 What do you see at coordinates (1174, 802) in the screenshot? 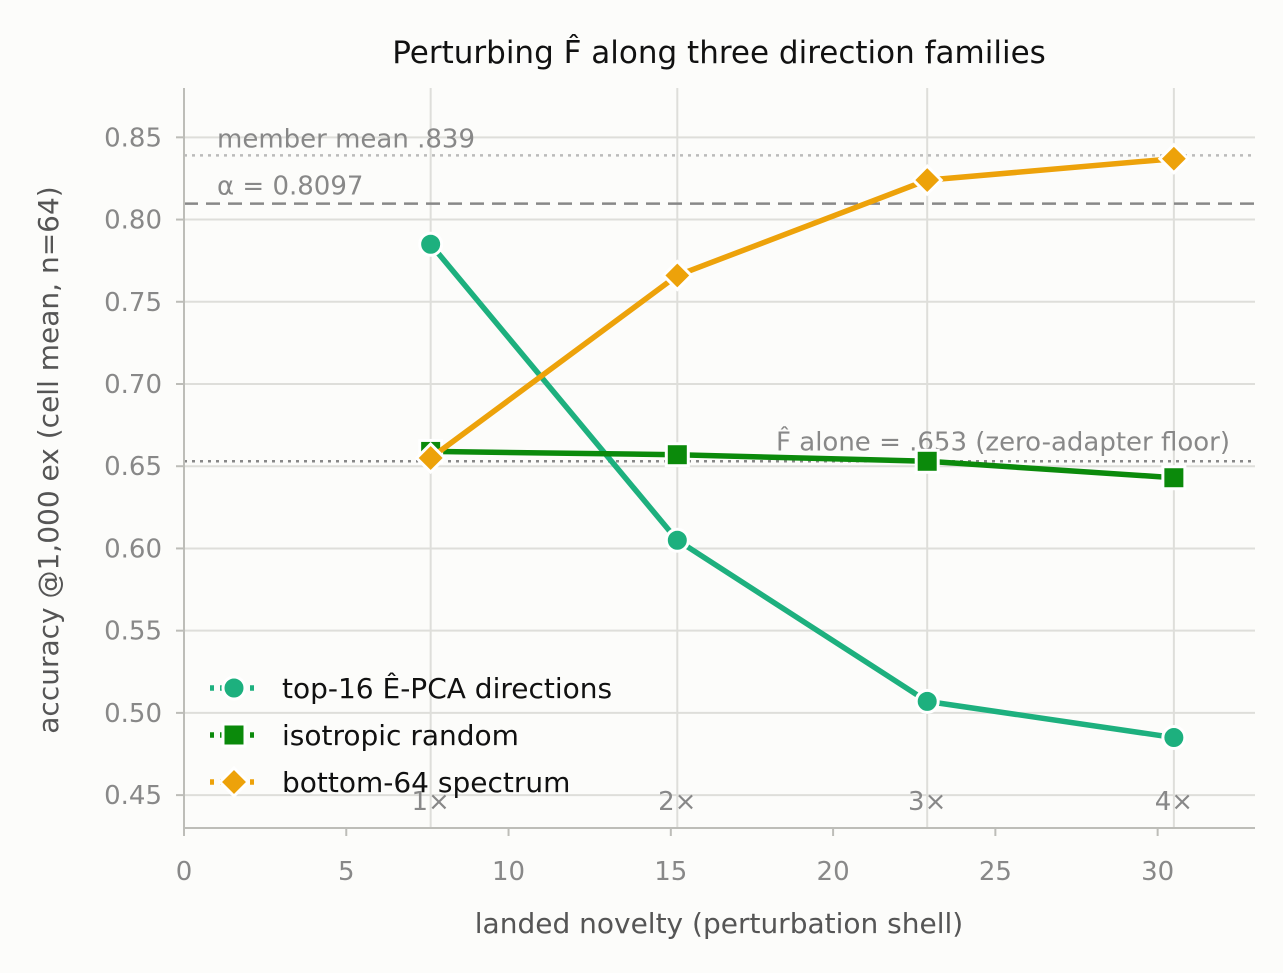
I see `shell-label: 4×` at bounding box center [1174, 802].